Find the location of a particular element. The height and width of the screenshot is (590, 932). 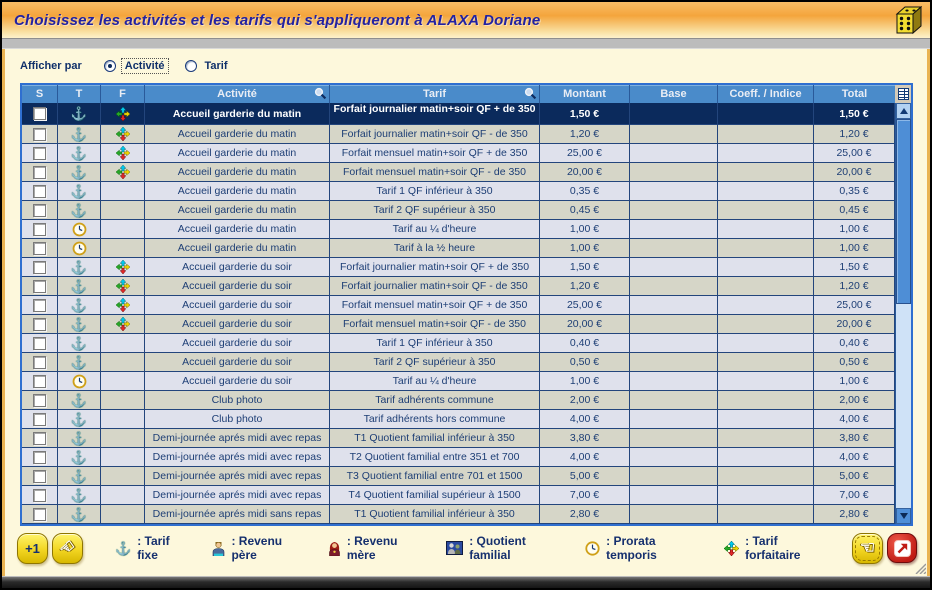

scrollbar-thumb is located at coordinates (903, 211).